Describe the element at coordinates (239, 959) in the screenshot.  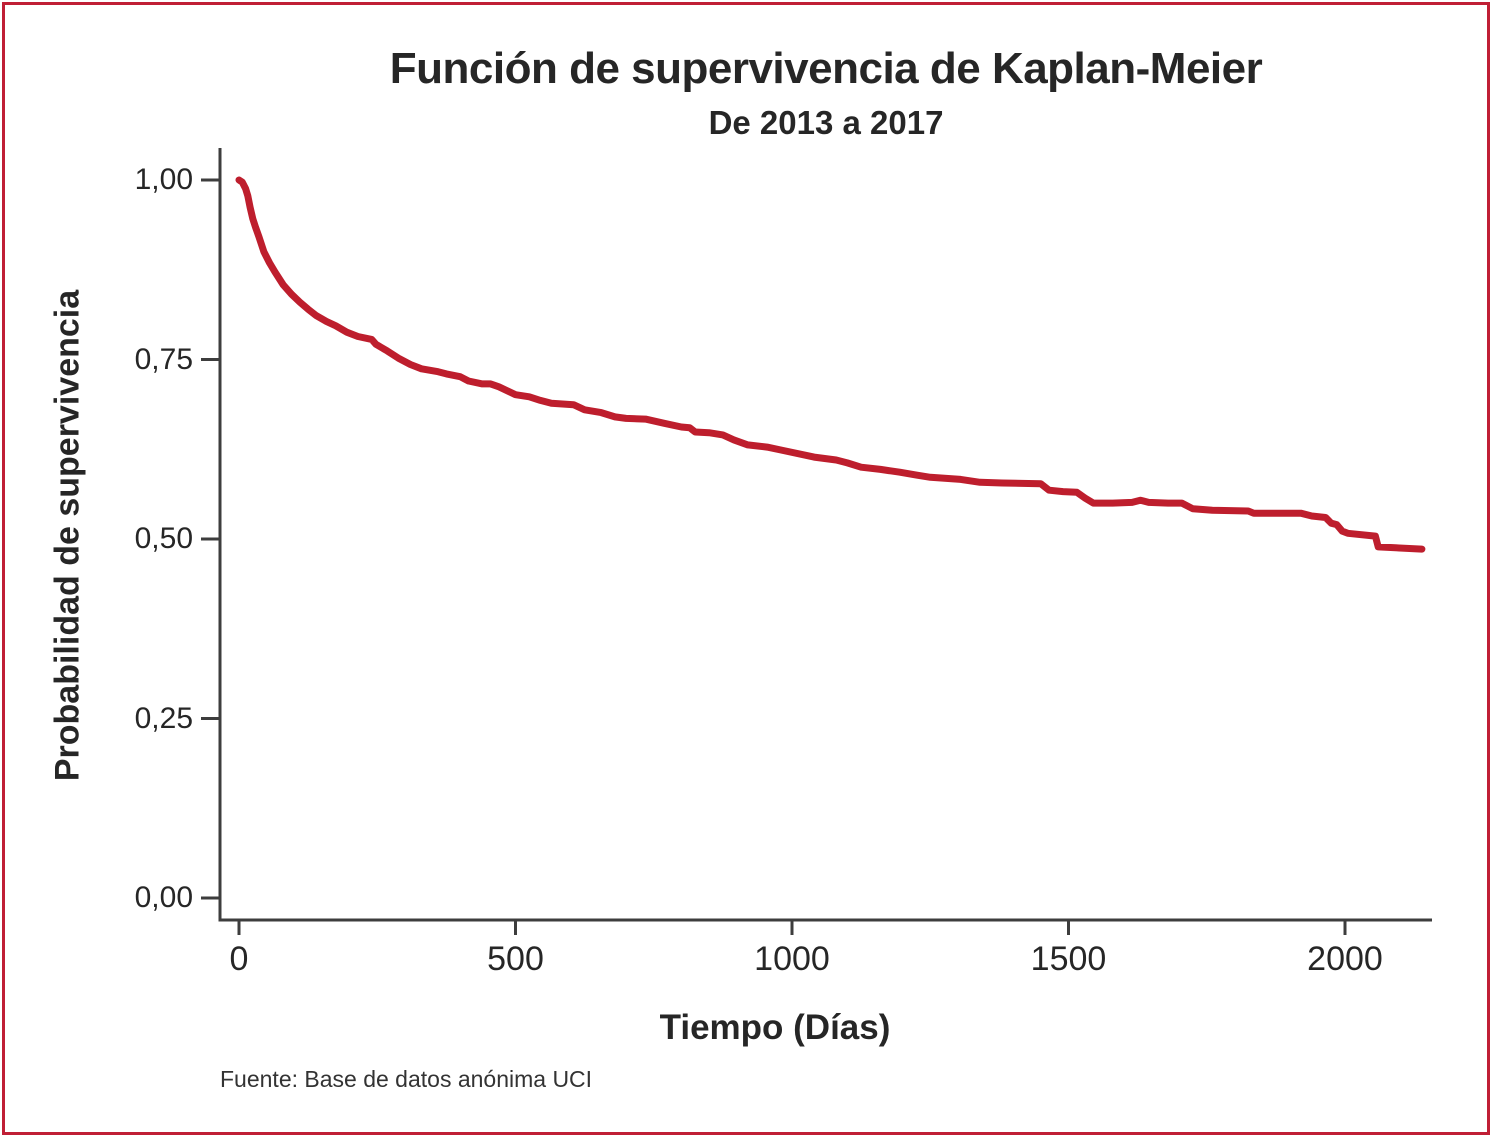
I see `x-tick-label: 0` at that location.